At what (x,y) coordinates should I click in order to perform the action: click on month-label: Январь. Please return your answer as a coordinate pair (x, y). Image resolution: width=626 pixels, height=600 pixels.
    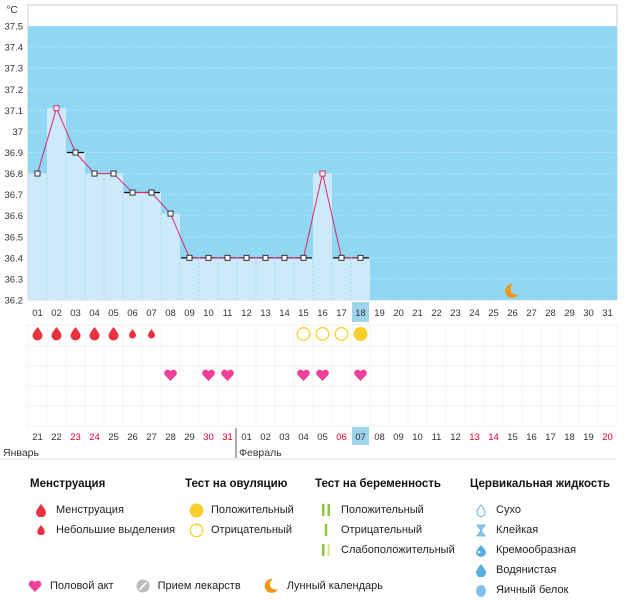
    Looking at the image, I should click on (21, 453).